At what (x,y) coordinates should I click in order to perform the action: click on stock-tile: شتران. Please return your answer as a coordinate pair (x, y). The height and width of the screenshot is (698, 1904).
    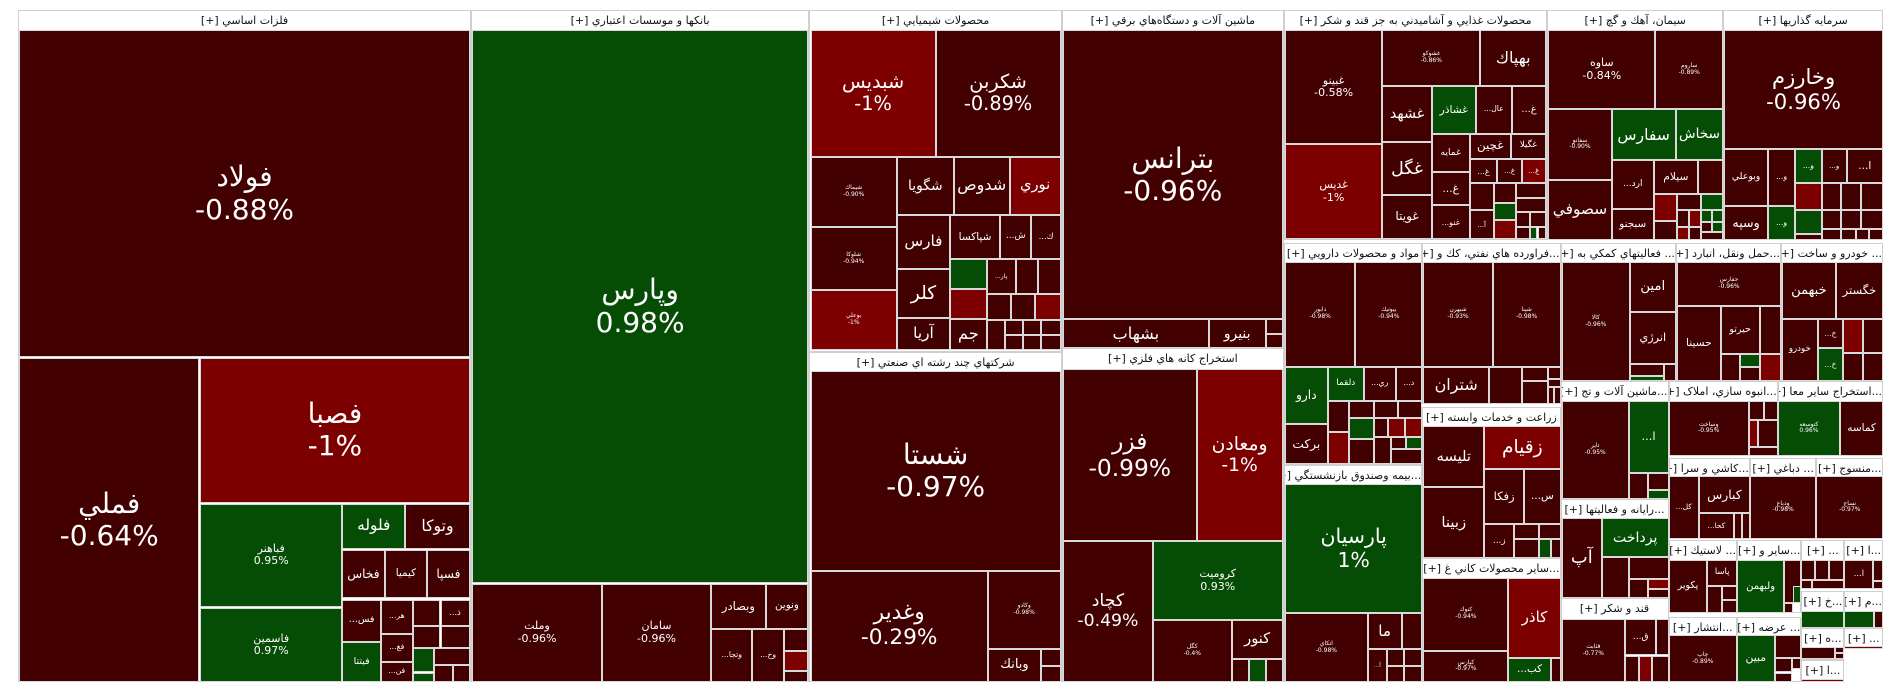
    Looking at the image, I should click on (1456, 385).